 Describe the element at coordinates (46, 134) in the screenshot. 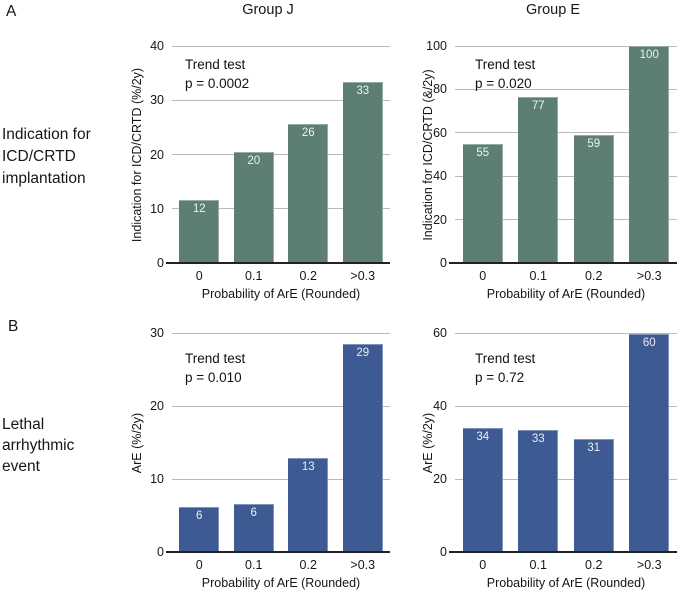

I see `row-label-indication-line1: Indication for` at that location.